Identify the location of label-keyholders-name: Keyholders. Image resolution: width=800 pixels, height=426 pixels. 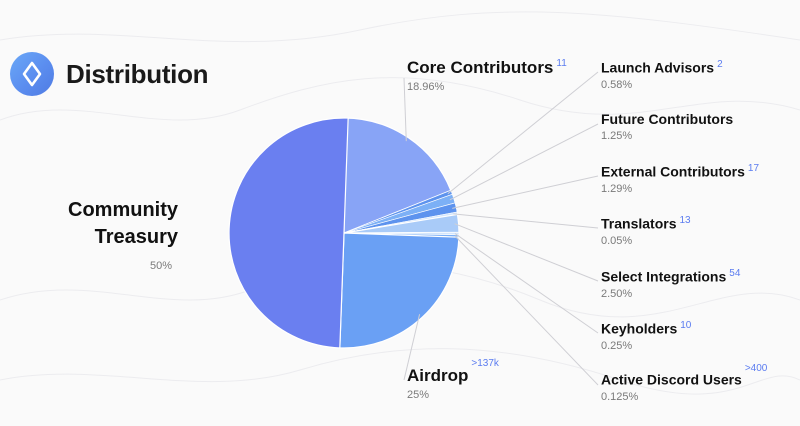
(639, 328).